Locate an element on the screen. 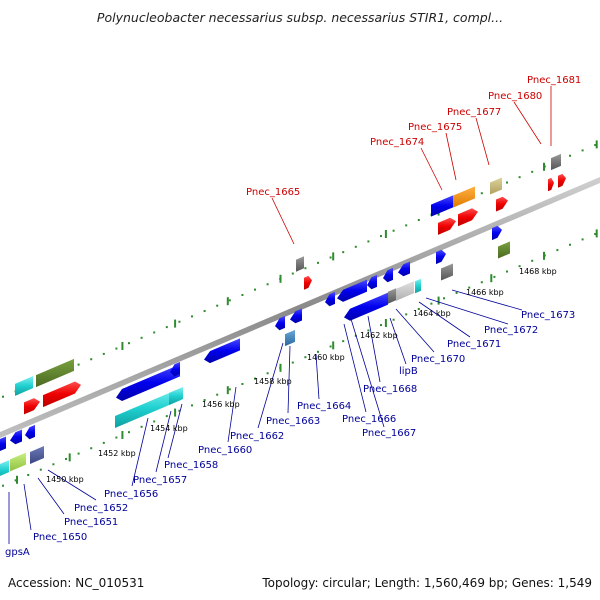 The width and height of the screenshot is (600, 600). gene-label-pnec-1681: Pnec_1681 is located at coordinates (554, 80).